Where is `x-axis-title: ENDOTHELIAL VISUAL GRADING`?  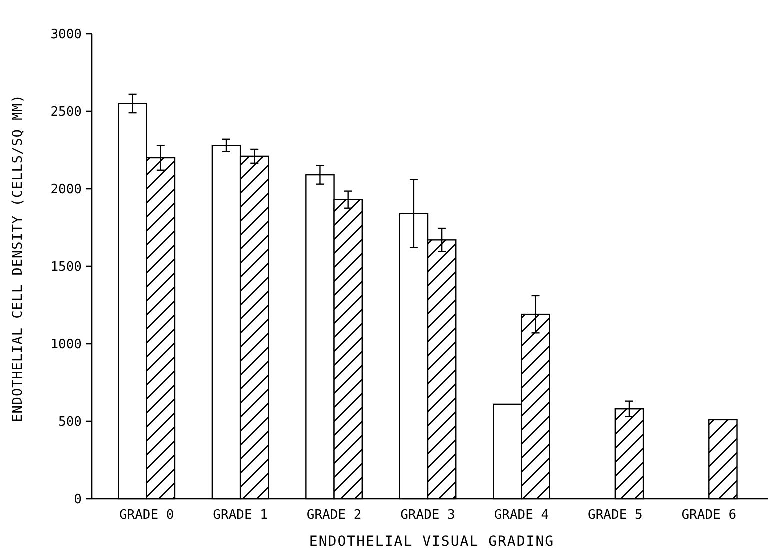
x-axis-title: ENDOTHELIAL VISUAL GRADING is located at coordinates (432, 542).